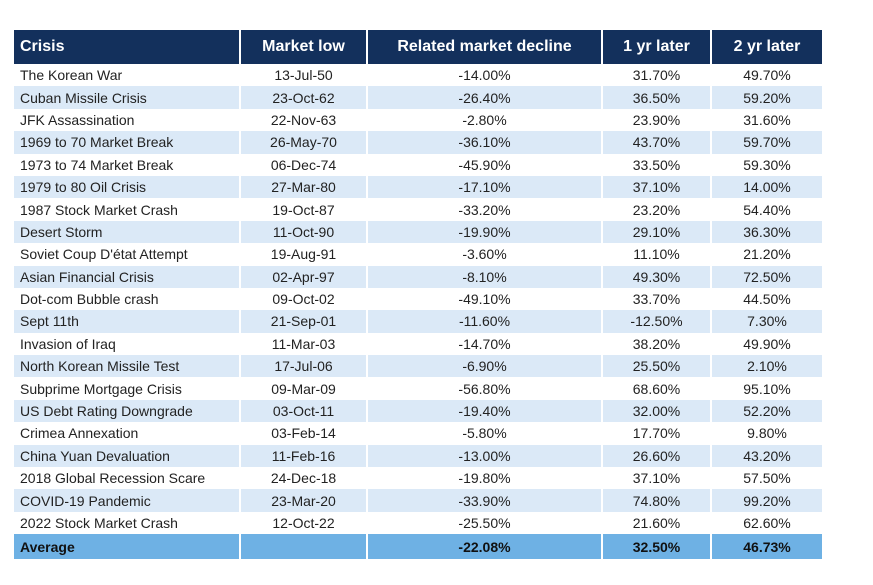 This screenshot has width=873, height=585. I want to click on crisis-name-cell: The Korean War, so click(127, 75).